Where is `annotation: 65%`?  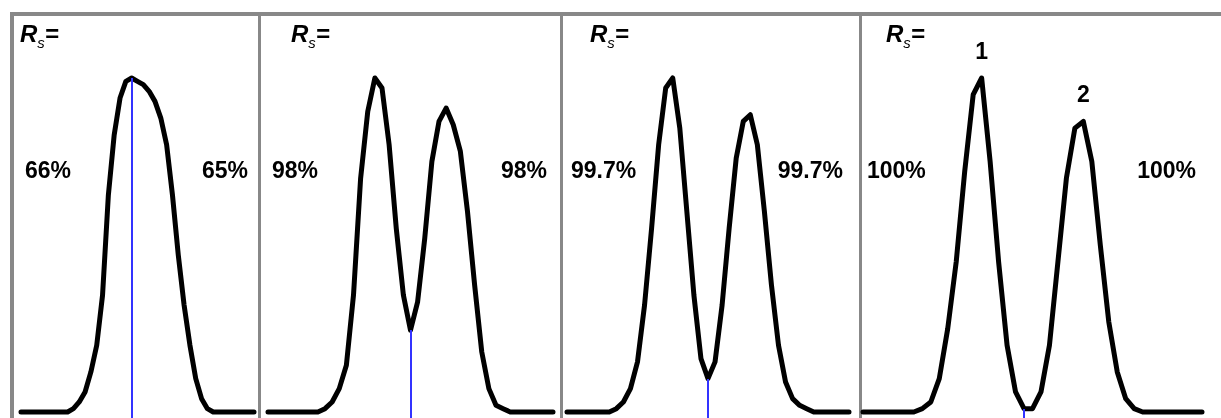 annotation: 65% is located at coordinates (224, 169).